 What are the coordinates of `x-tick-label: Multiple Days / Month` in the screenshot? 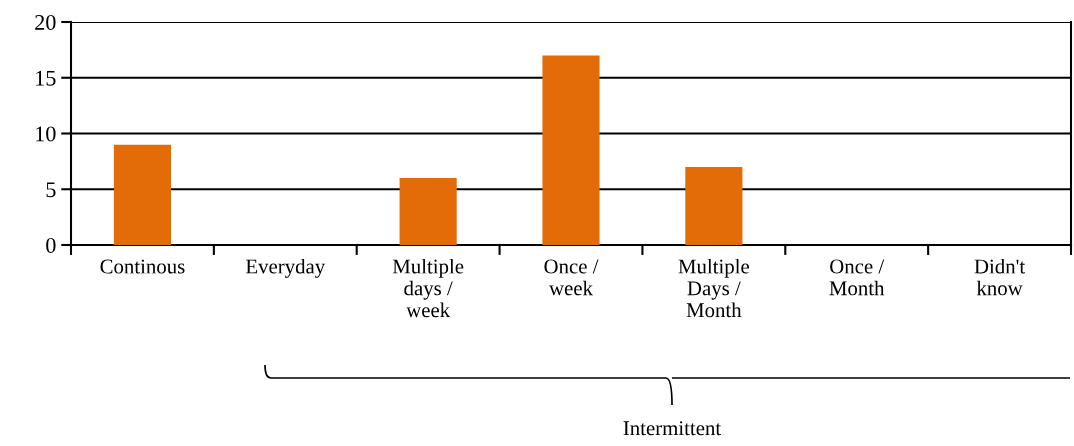 It's located at (714, 288).